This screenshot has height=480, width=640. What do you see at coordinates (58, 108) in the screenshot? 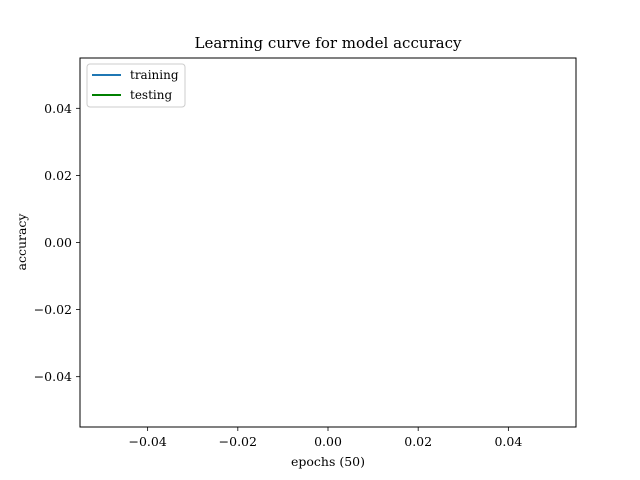
I see `y-tick-label: 0.04` at bounding box center [58, 108].